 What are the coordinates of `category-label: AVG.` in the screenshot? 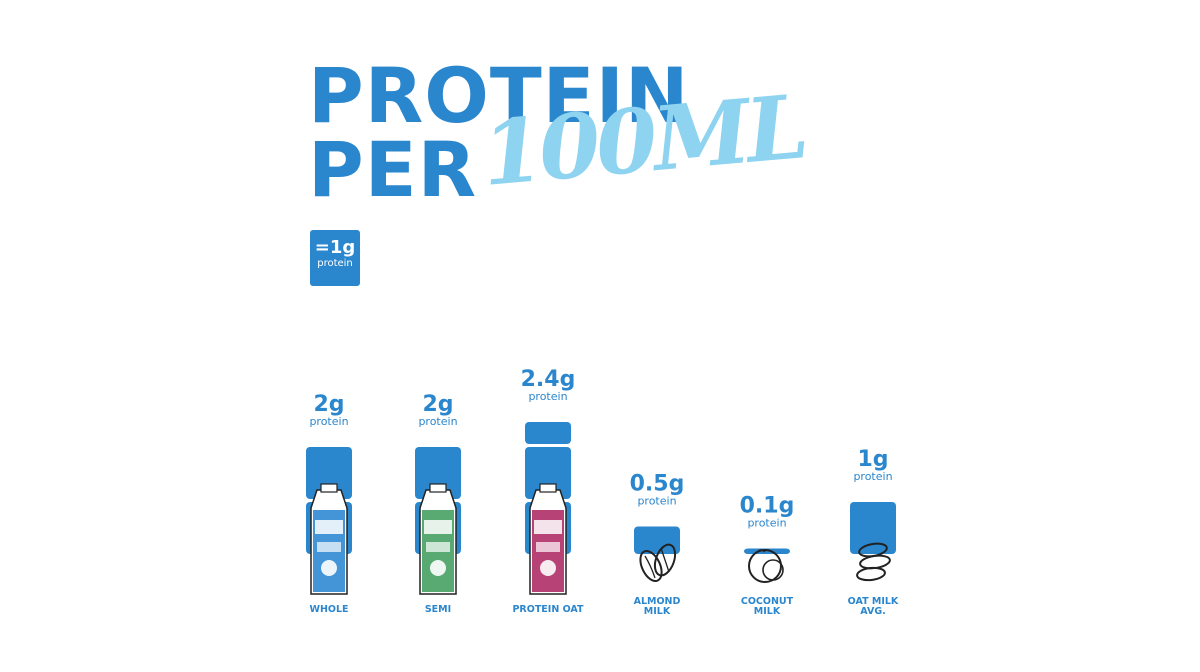 It's located at (872, 611).